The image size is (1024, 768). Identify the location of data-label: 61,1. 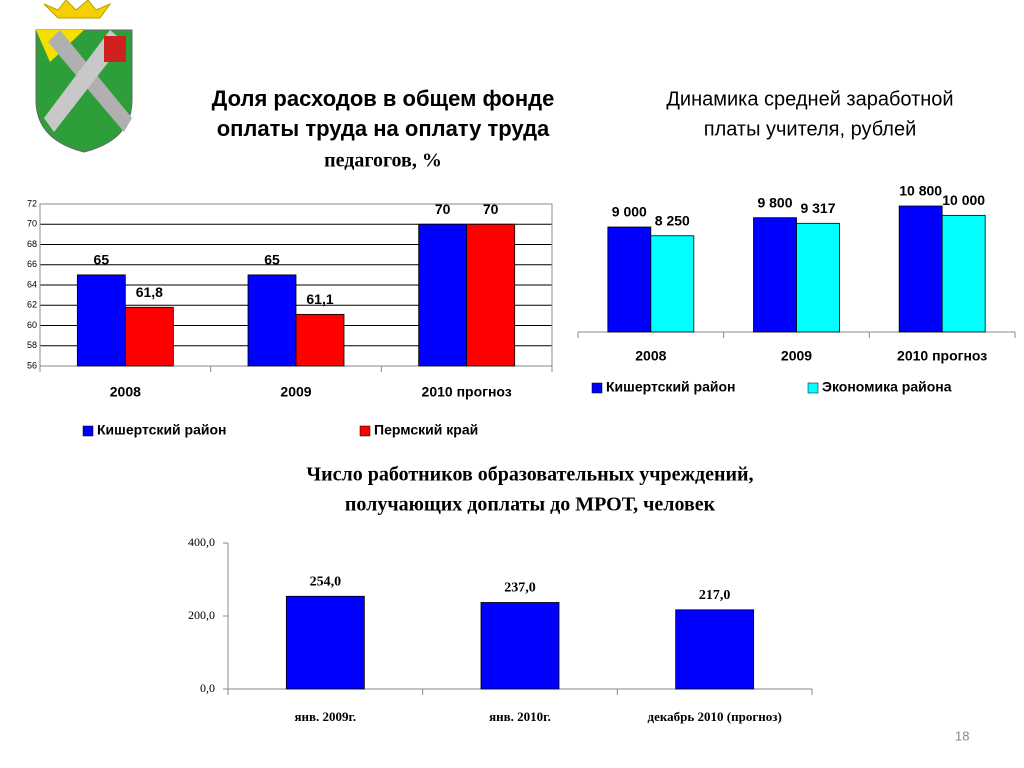
(319, 299).